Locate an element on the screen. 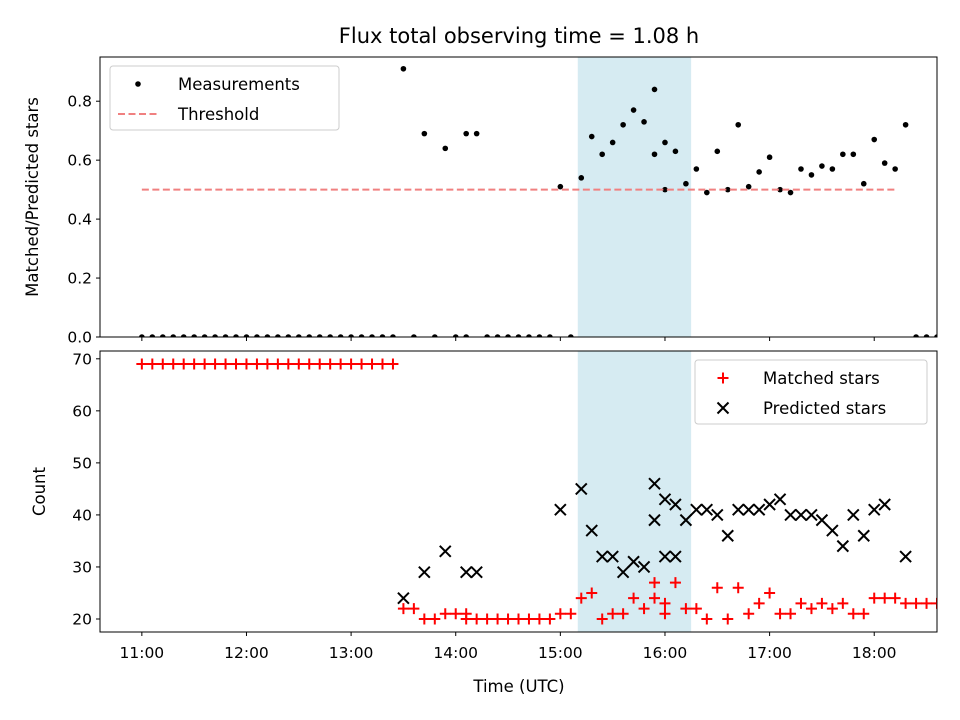  x-tick-label: 17:00 is located at coordinates (769, 653).